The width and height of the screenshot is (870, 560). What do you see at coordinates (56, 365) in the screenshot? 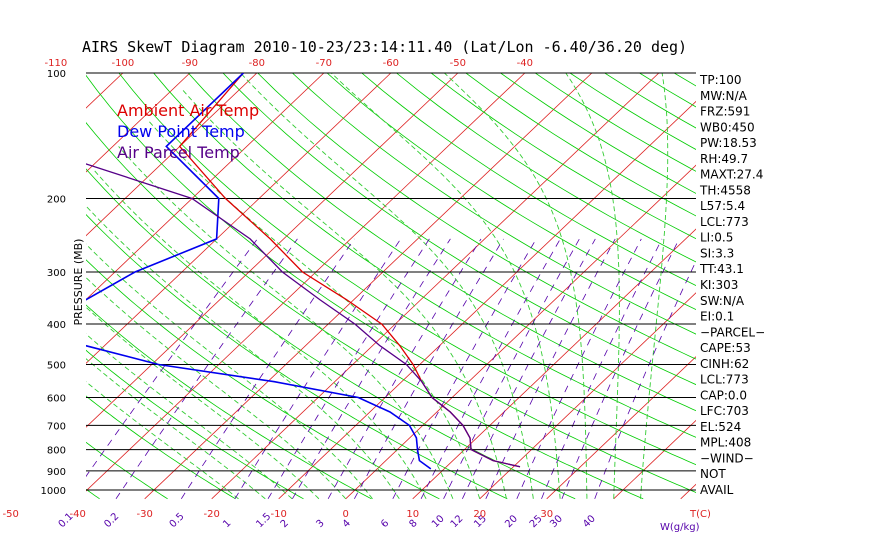
I see `pressure-tick-label: 500` at bounding box center [56, 365].